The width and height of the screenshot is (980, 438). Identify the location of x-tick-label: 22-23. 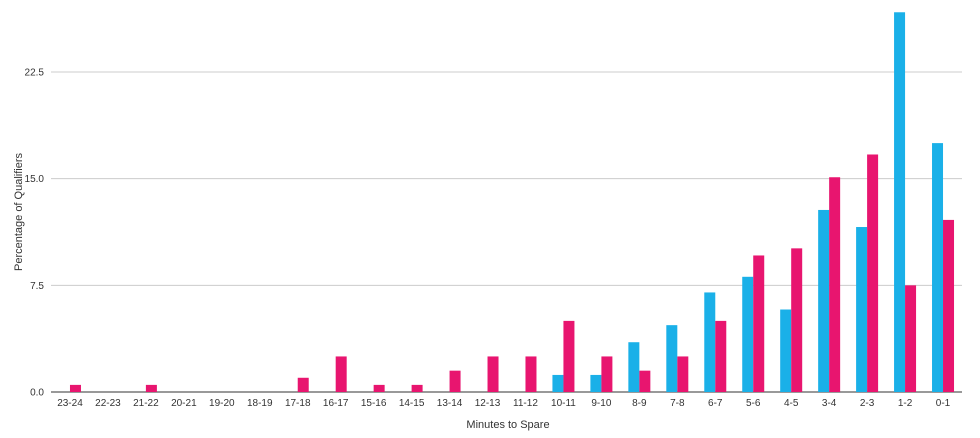
(108, 403).